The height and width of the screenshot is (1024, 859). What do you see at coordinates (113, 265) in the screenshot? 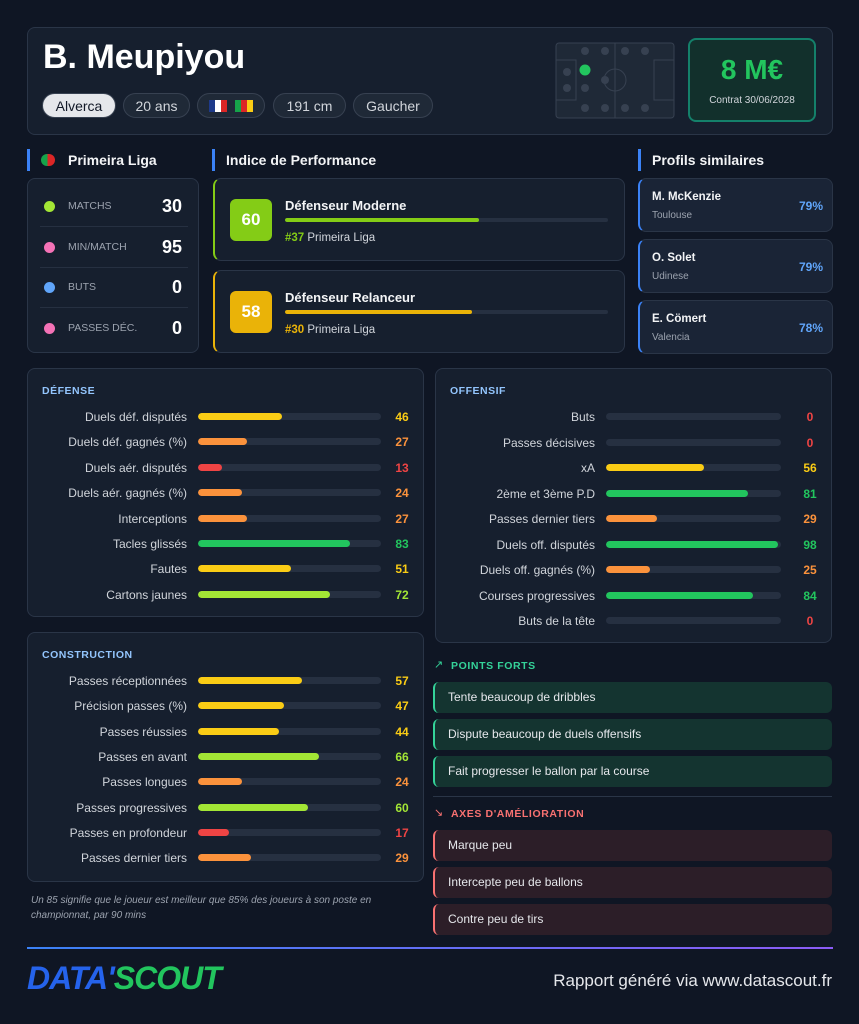
I see `league-card` at bounding box center [113, 265].